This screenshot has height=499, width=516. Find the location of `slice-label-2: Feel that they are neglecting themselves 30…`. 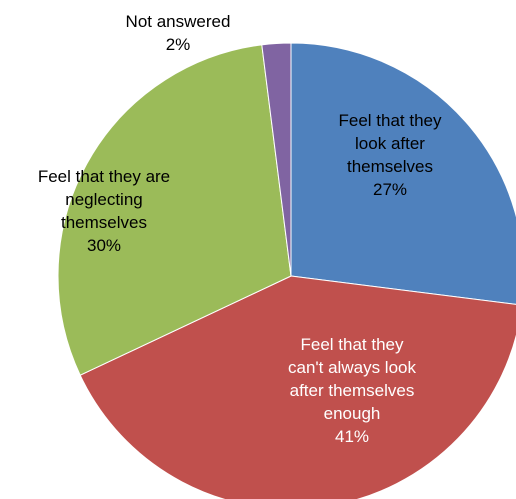

slice-label-2: Feel that they are neglecting themselves 30… is located at coordinates (104, 211).